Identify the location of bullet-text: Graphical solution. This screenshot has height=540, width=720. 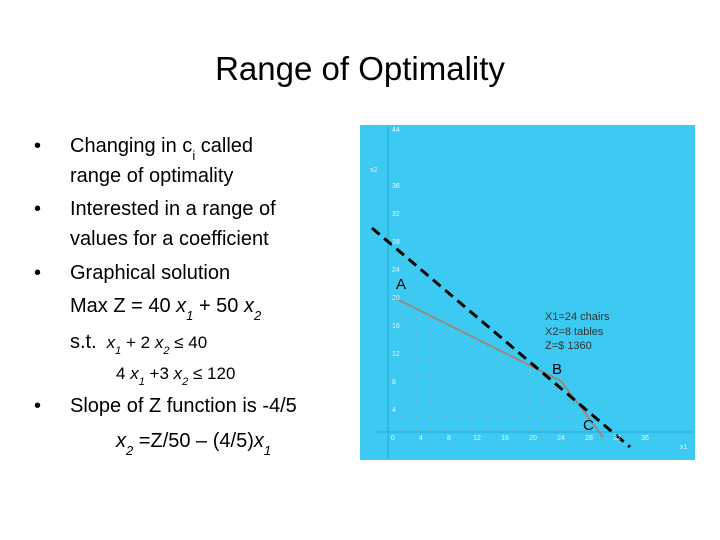
(150, 273).